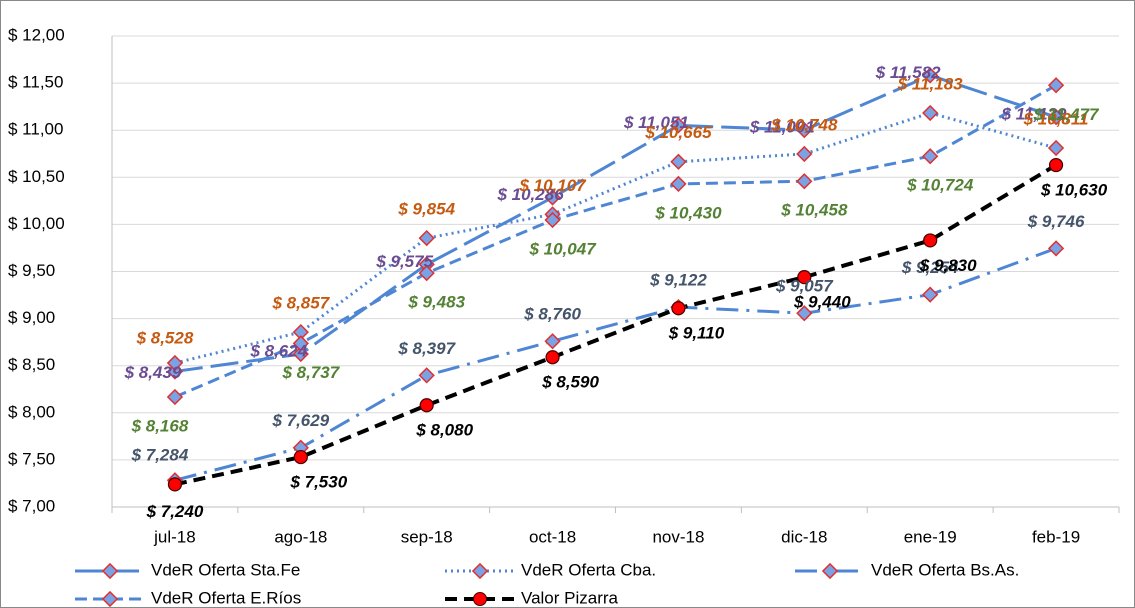 The height and width of the screenshot is (608, 1135). Describe the element at coordinates (948, 265) in the screenshot. I see `data-label: $ 9,830` at that location.